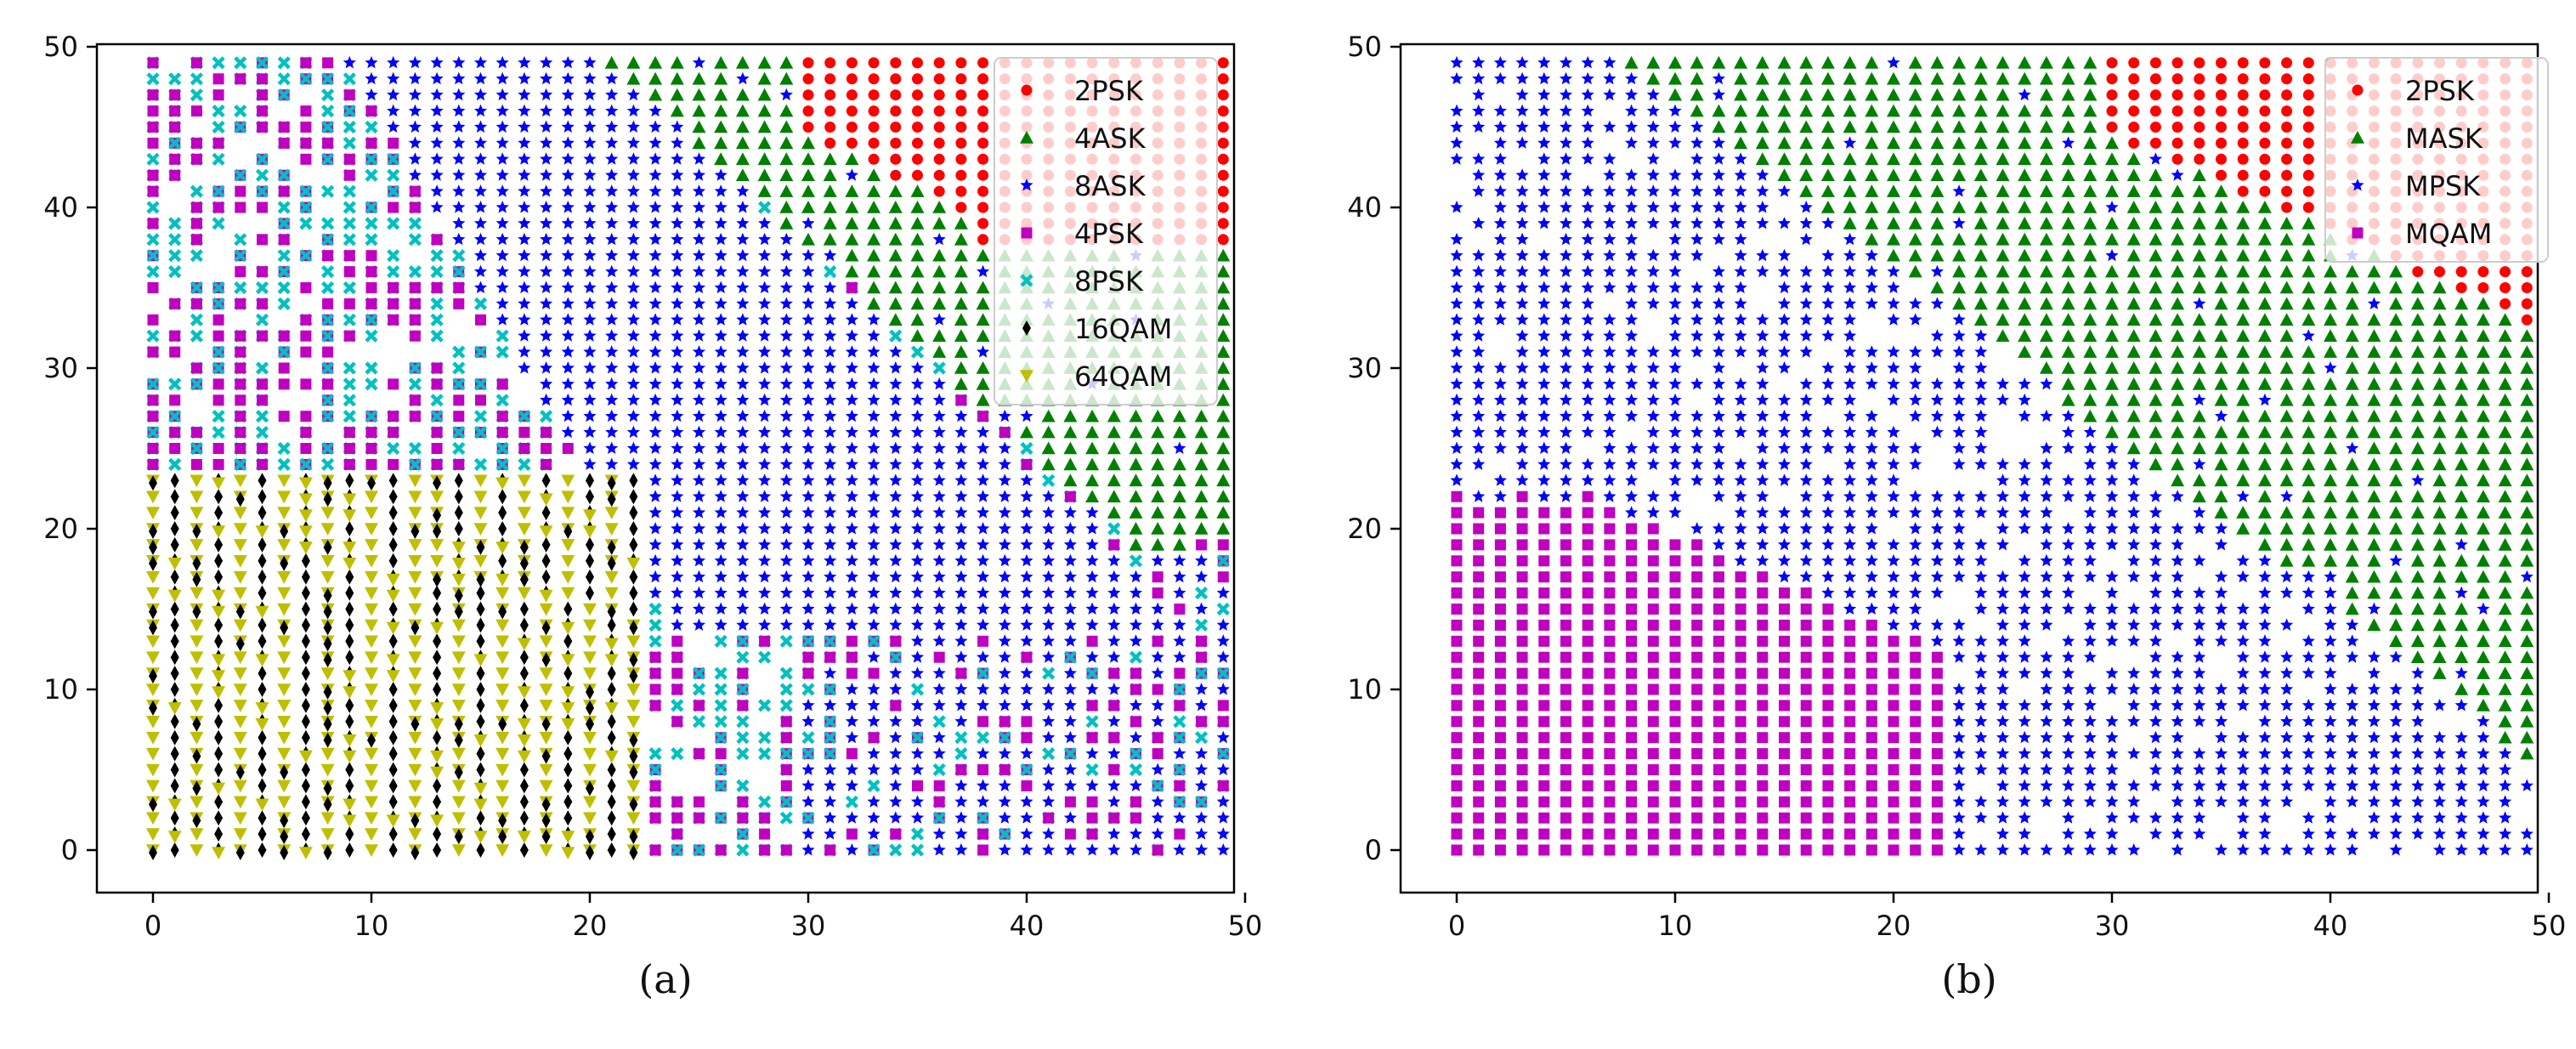 The image size is (2576, 1049). What do you see at coordinates (60, 689) in the screenshot?
I see `y-tick-label: 10` at bounding box center [60, 689].